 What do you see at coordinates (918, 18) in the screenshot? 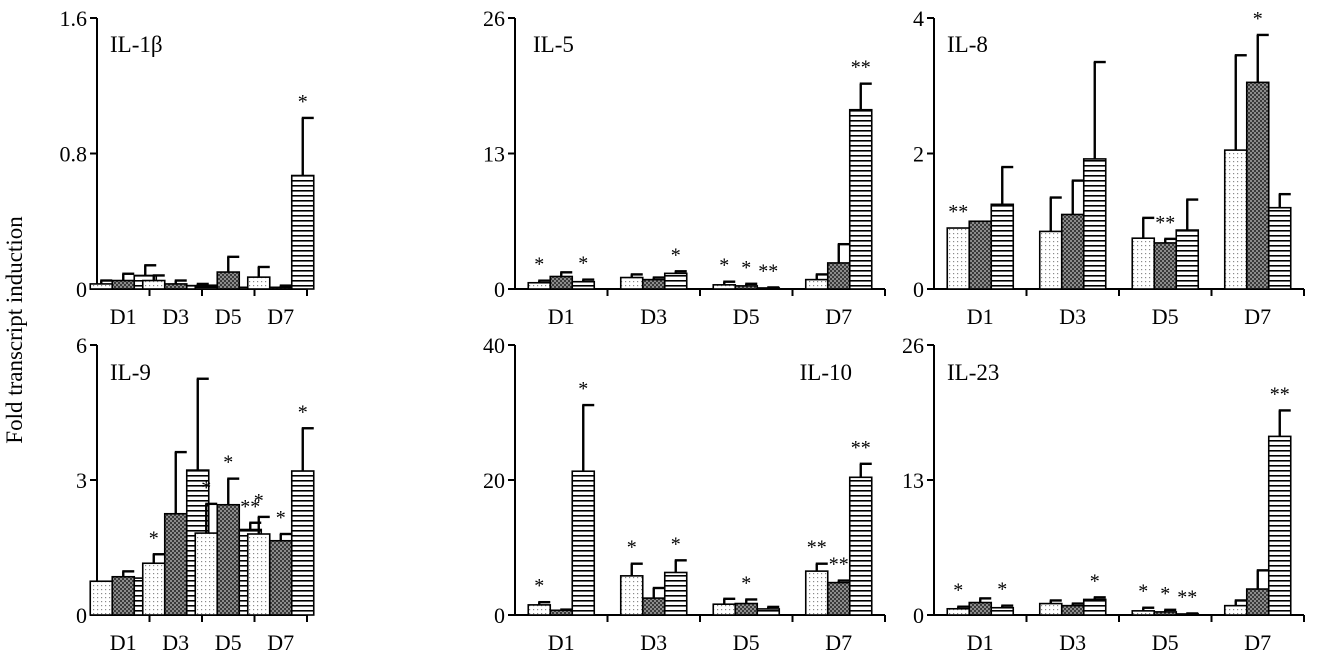
I see `y-tick-label: 4` at bounding box center [918, 18].